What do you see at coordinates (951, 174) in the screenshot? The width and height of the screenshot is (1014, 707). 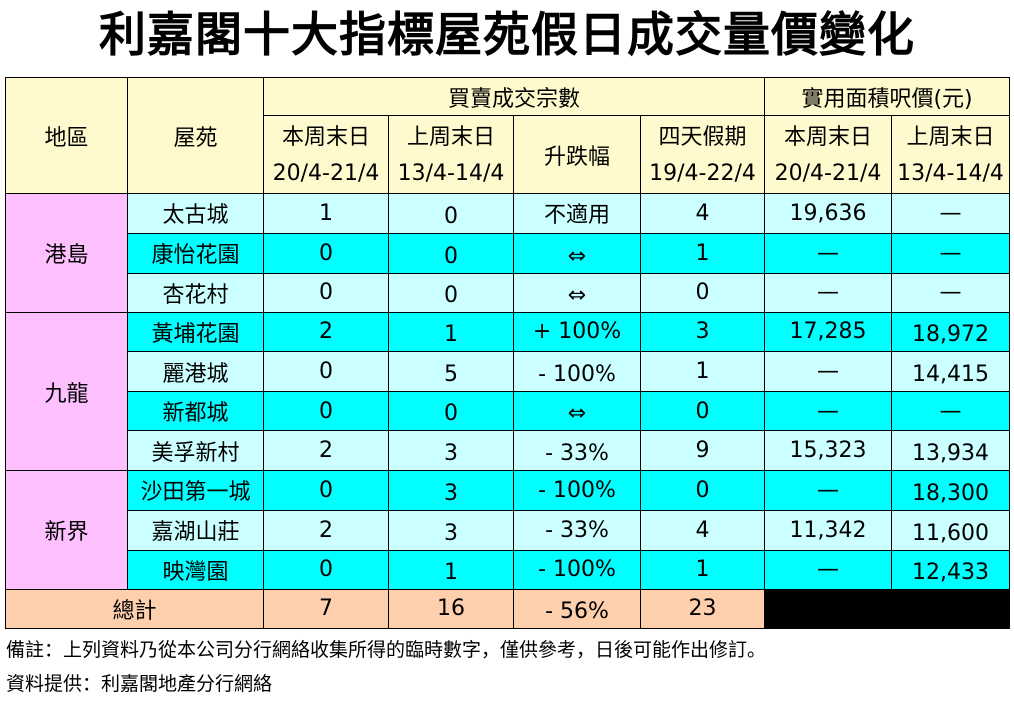 I see `header-price-date-last: 13/4-14/4` at bounding box center [951, 174].